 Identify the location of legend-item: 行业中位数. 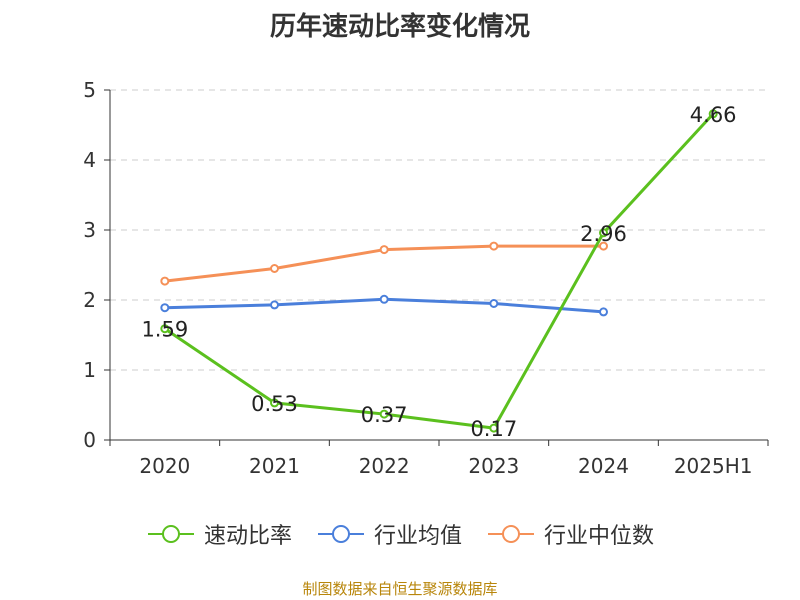
(570, 534).